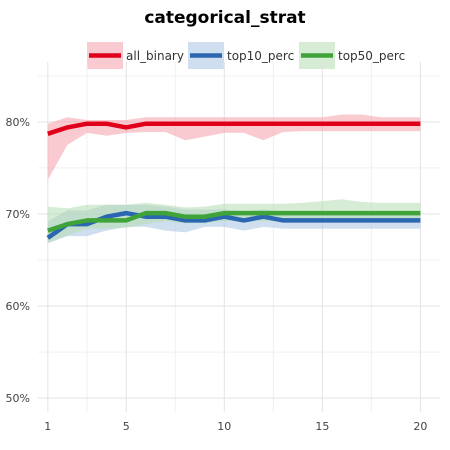  I want to click on x-tick-label: 20, so click(420, 426).